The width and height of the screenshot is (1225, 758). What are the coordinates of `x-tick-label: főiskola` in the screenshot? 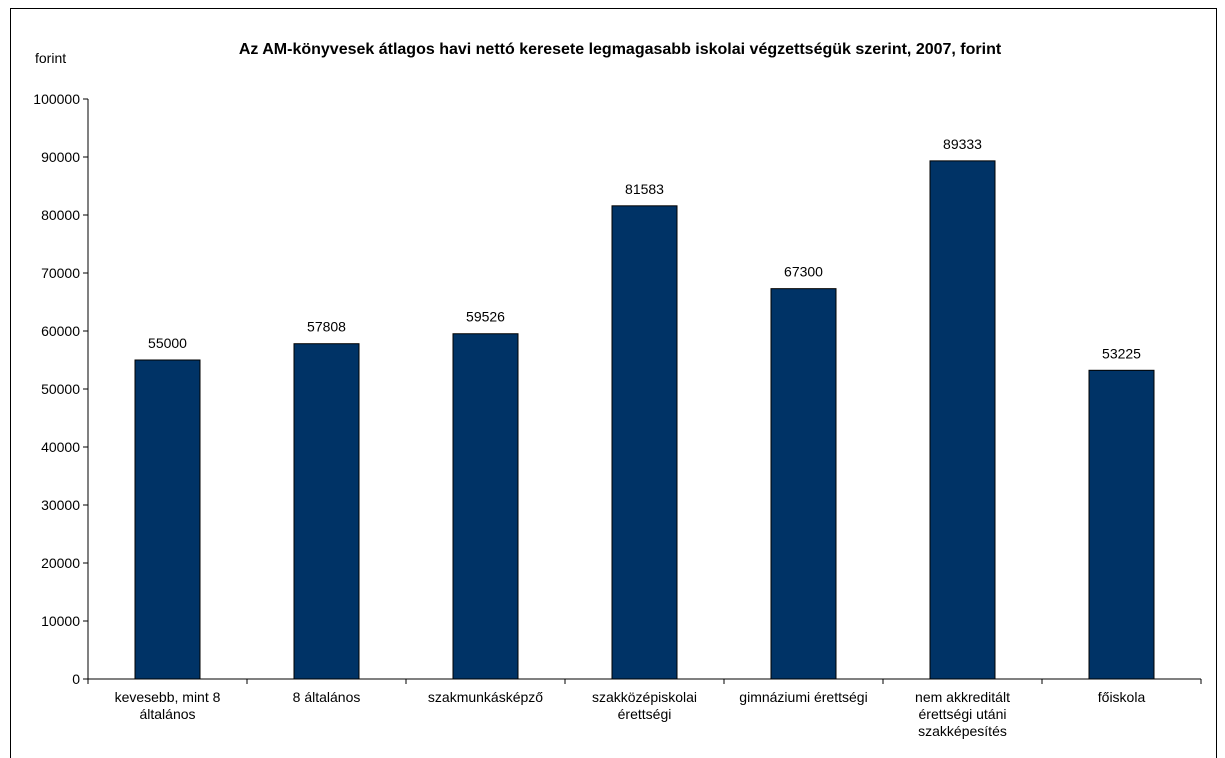 It's located at (1121, 697).